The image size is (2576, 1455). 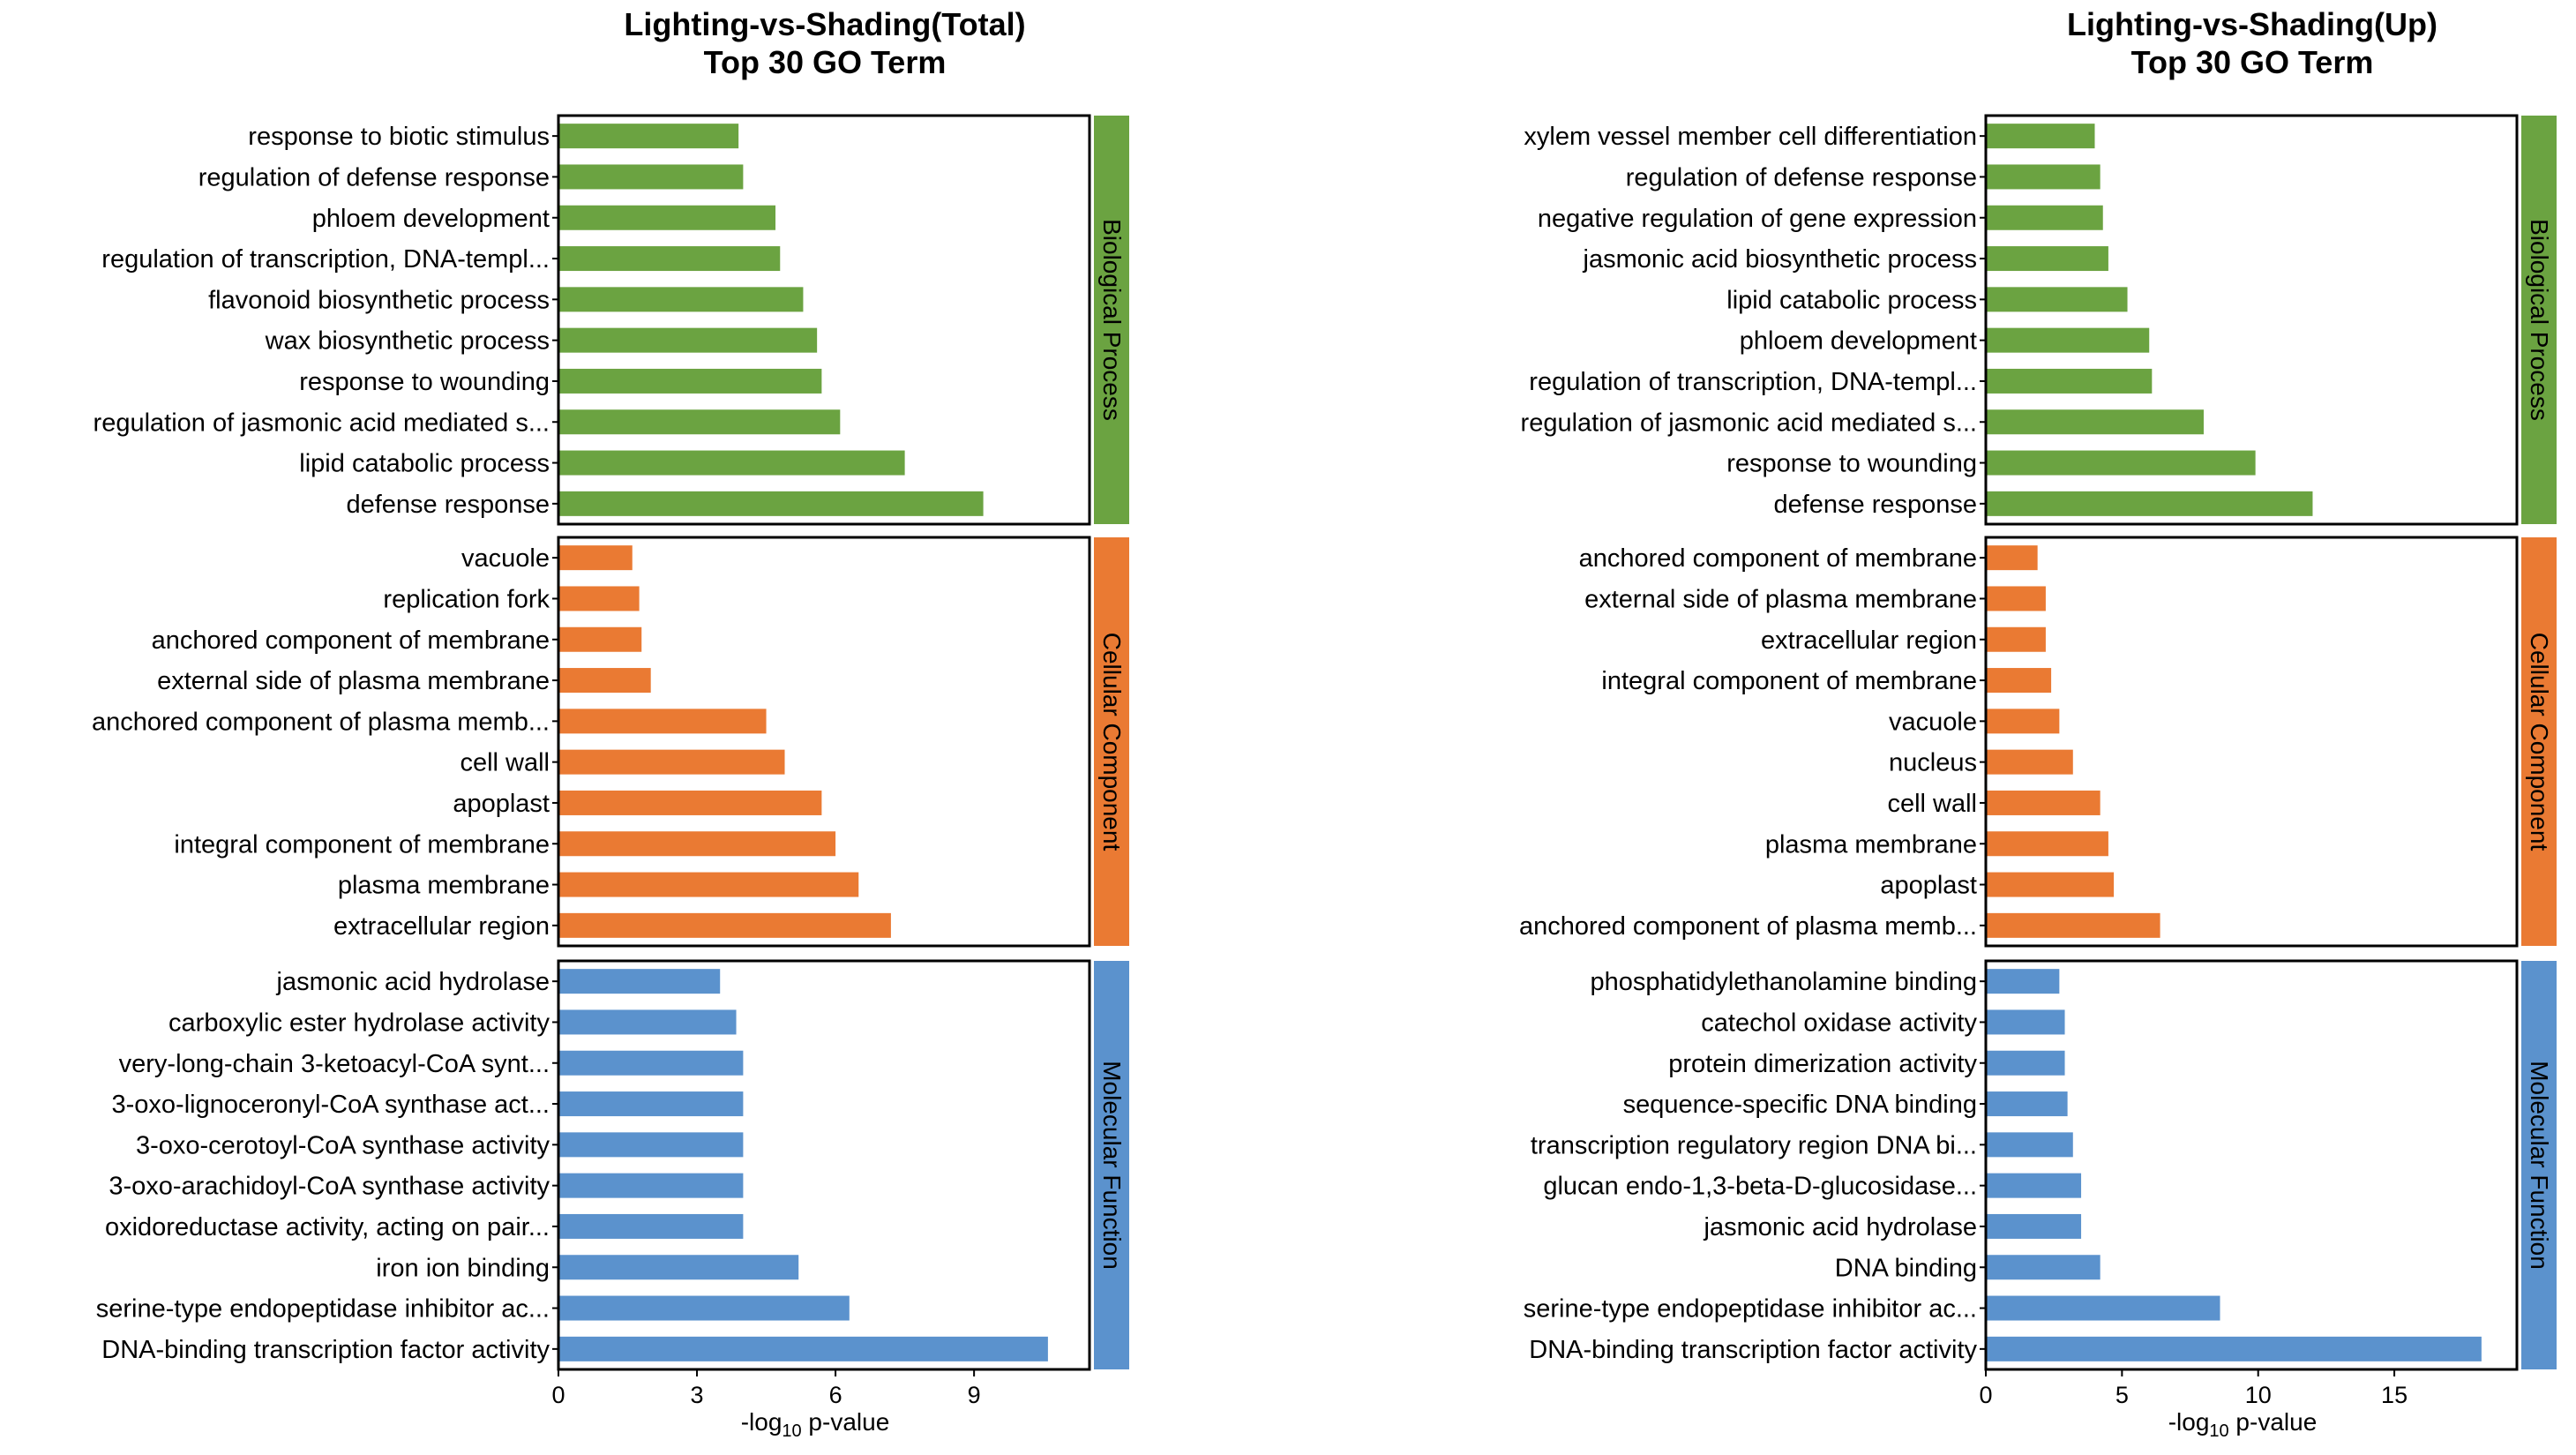 I want to click on facet-strip-label: Molecular Function, so click(x=1112, y=1165).